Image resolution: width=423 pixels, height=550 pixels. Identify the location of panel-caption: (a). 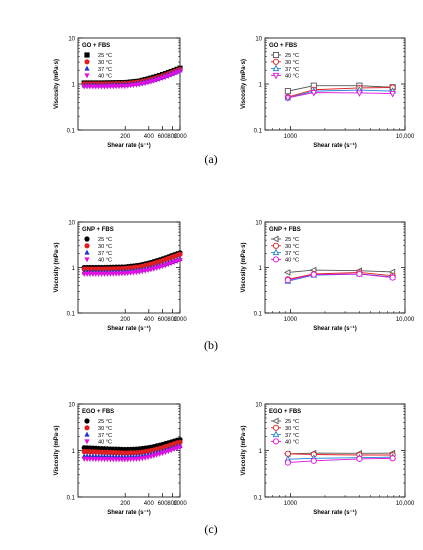
(210, 159).